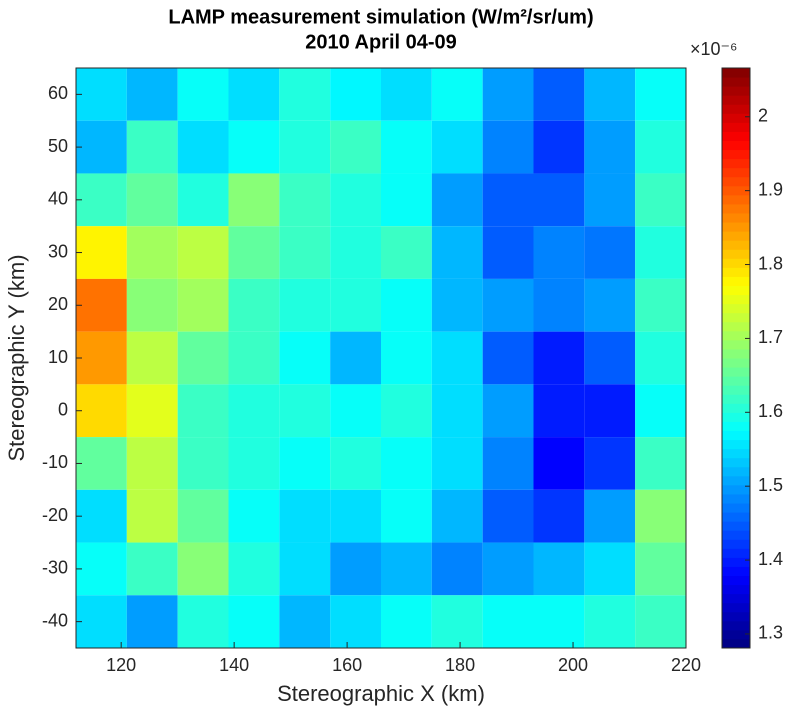 Image resolution: width=800 pixels, height=717 pixels. I want to click on x-tick-label: 200, so click(573, 665).